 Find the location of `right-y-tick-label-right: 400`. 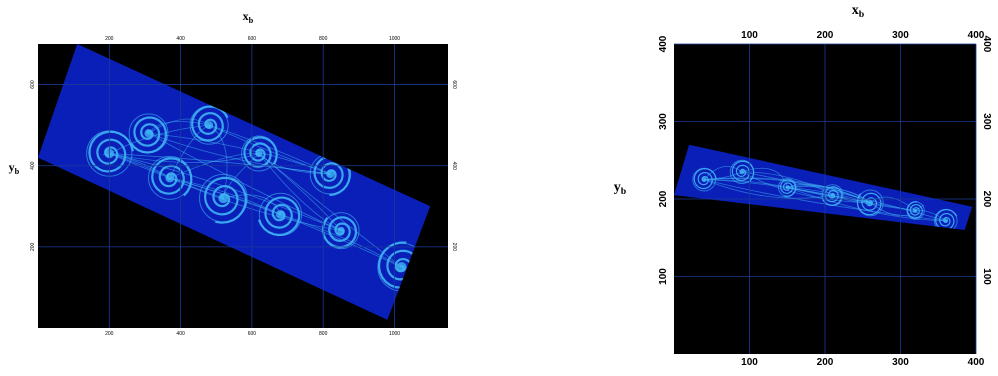

right-y-tick-label-right: 400 is located at coordinates (986, 44).